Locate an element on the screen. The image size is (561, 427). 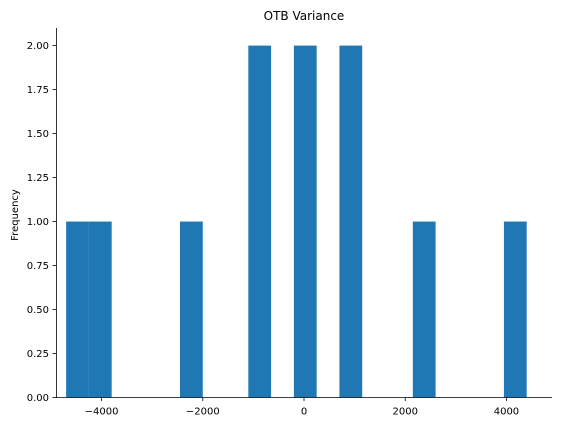
y-tick-label: 0.00 is located at coordinates (38, 398).